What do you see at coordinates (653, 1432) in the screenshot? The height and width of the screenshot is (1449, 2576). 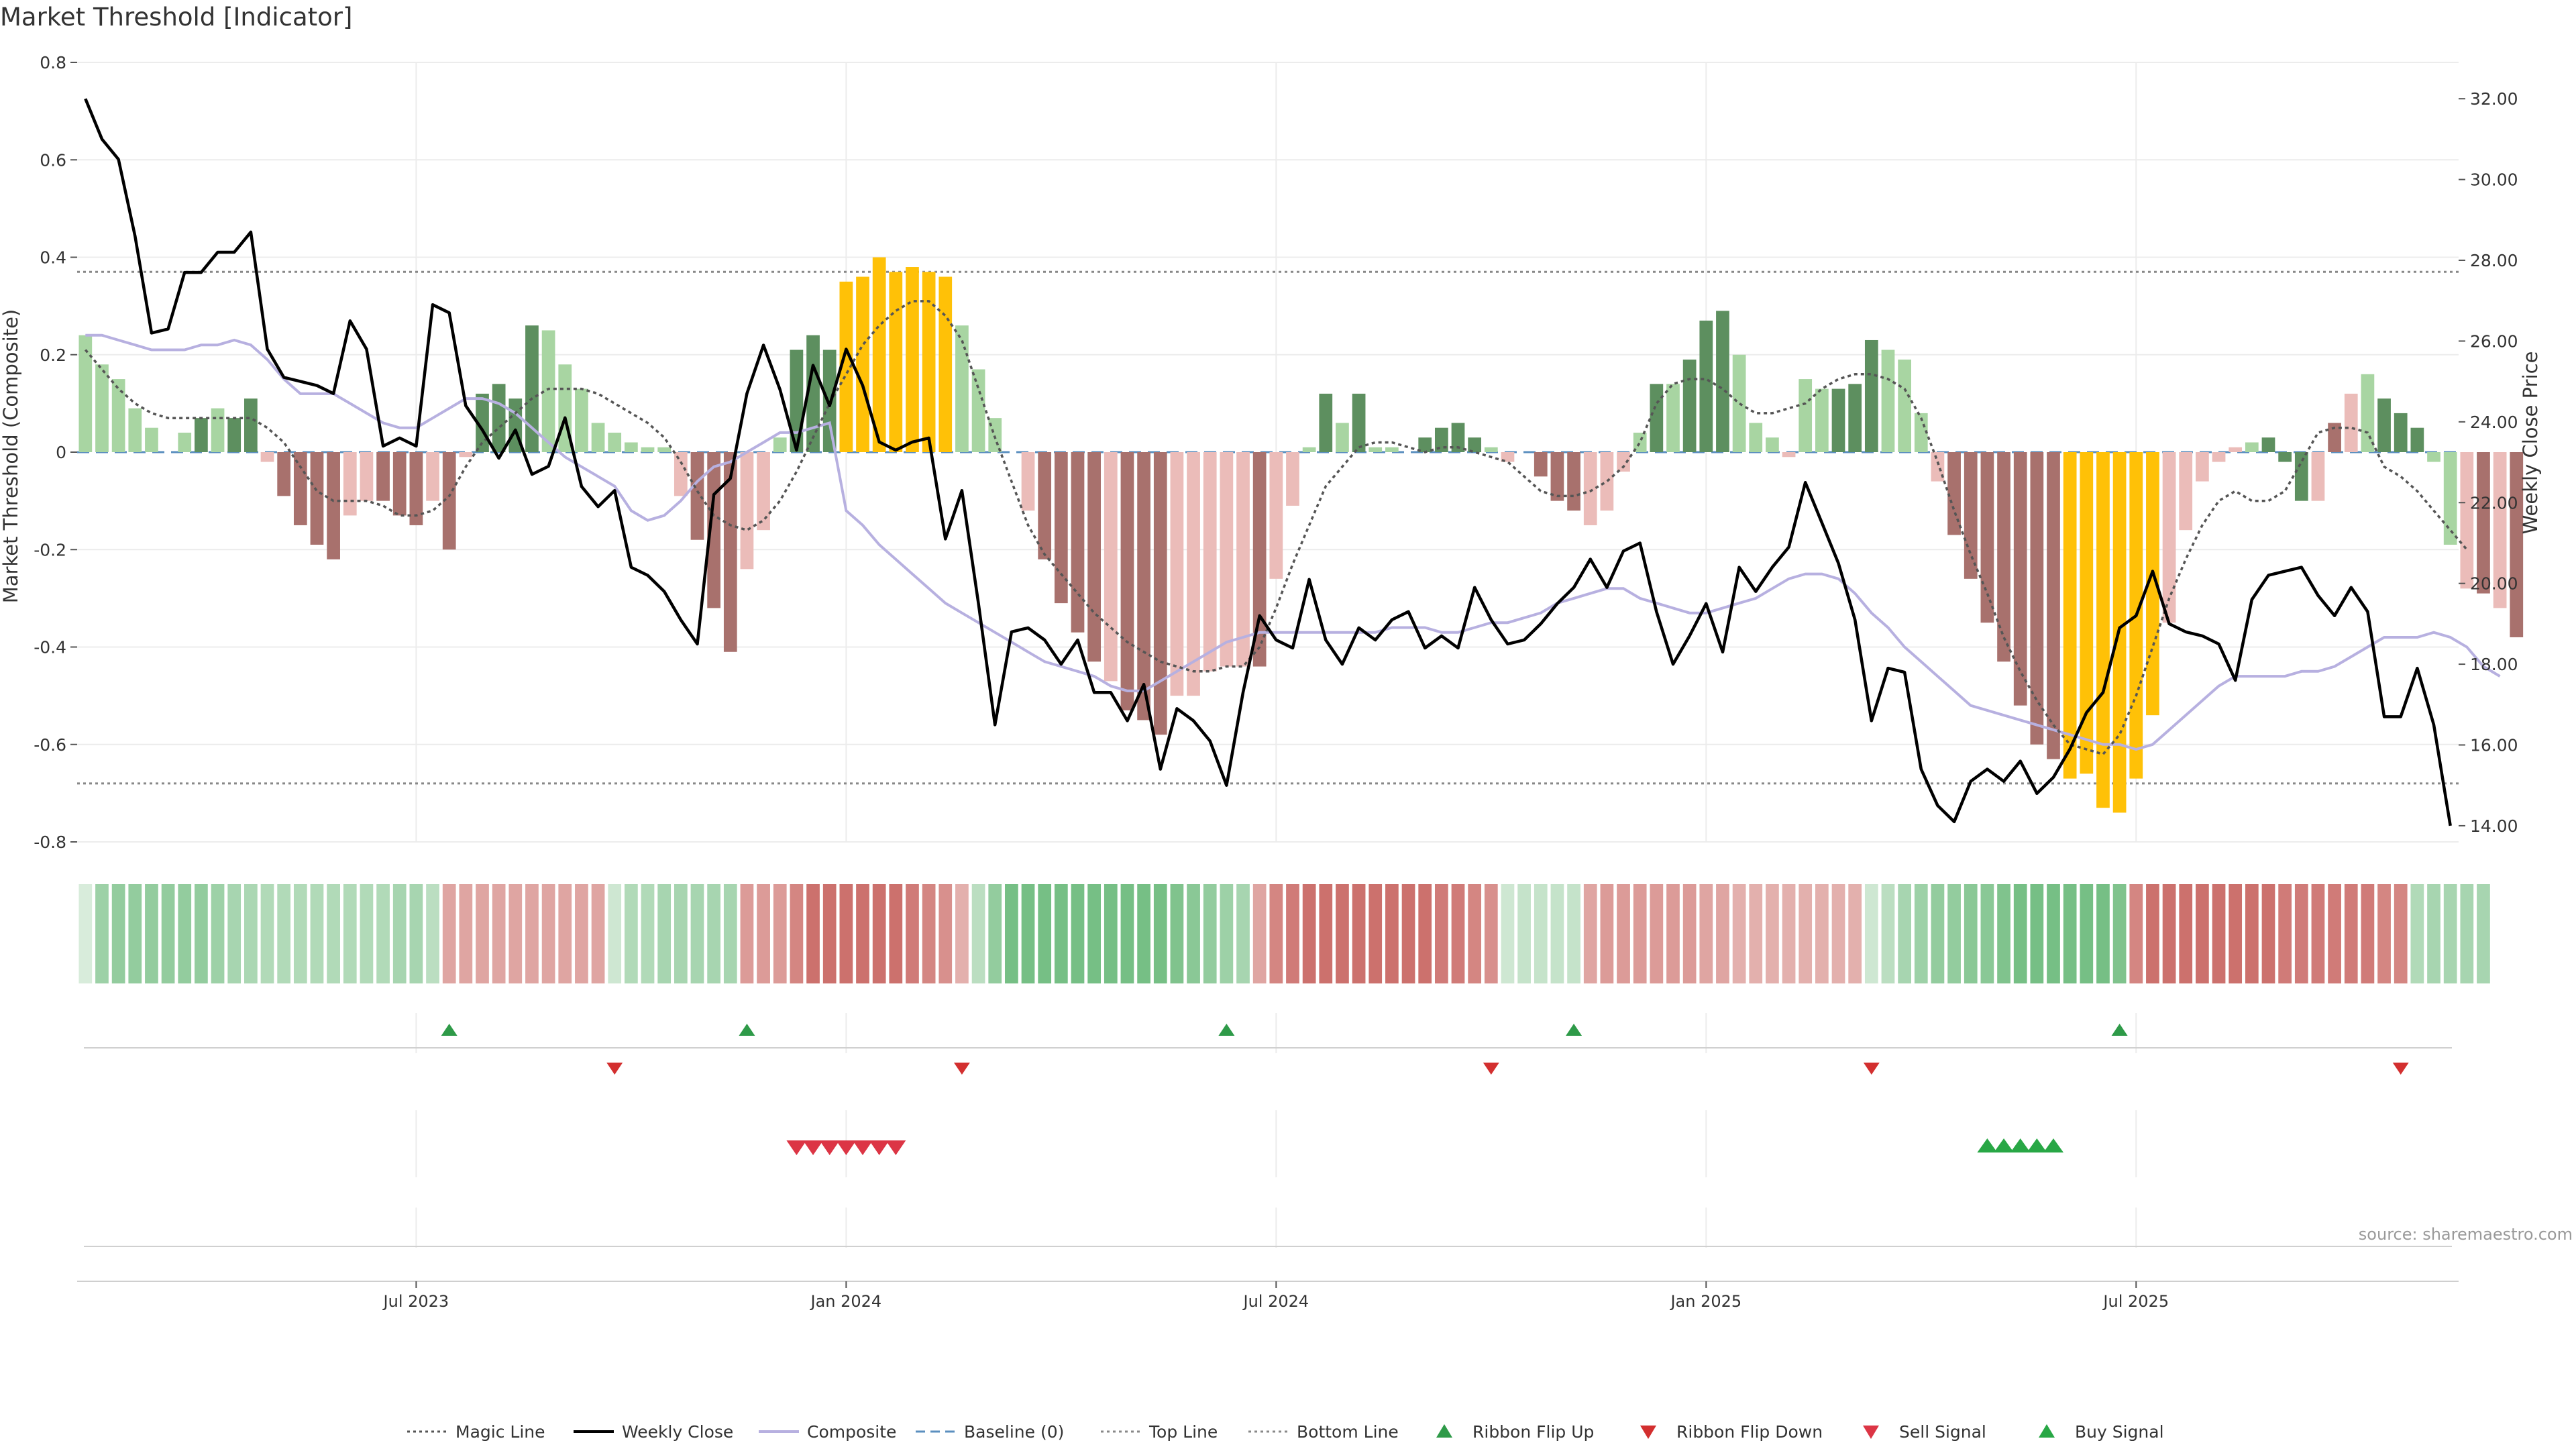 I see `legend-item: Weekly Close` at bounding box center [653, 1432].